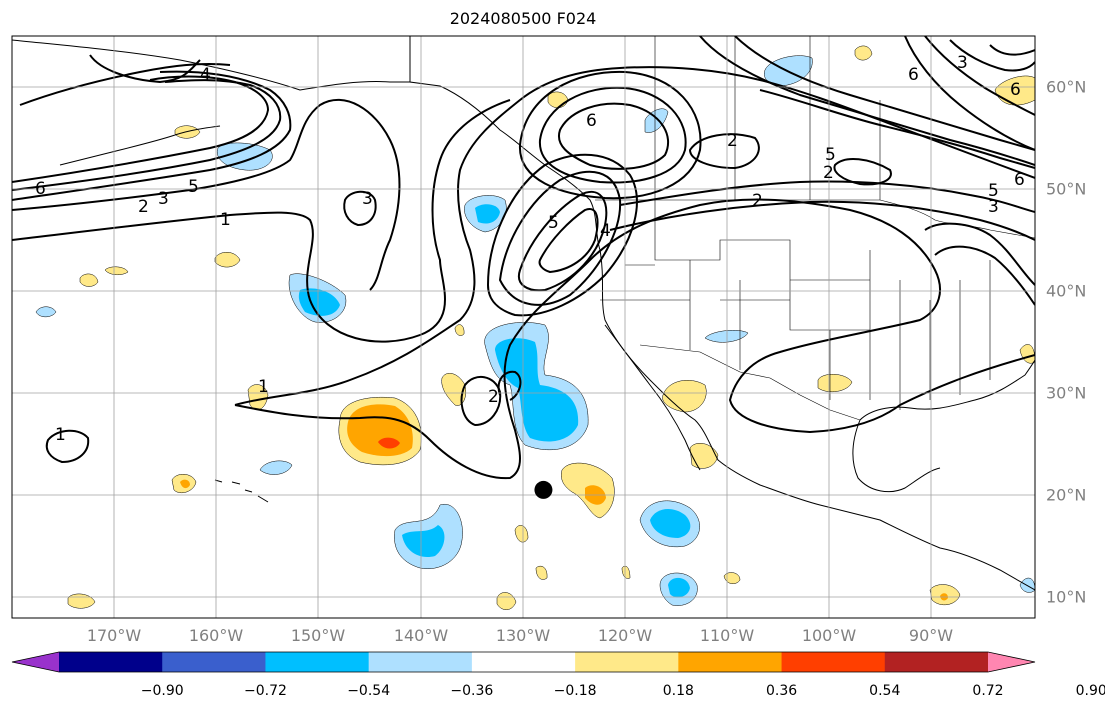 This screenshot has width=1105, height=712. I want to click on alaska-coastline, so click(211, 65).